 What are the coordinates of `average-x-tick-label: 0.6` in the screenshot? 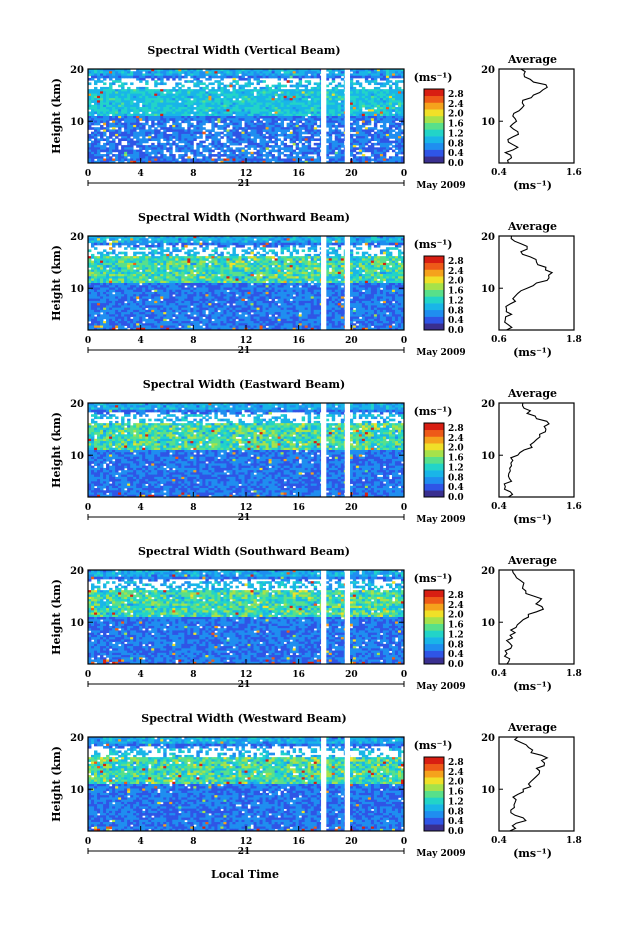 It's located at (499, 340).